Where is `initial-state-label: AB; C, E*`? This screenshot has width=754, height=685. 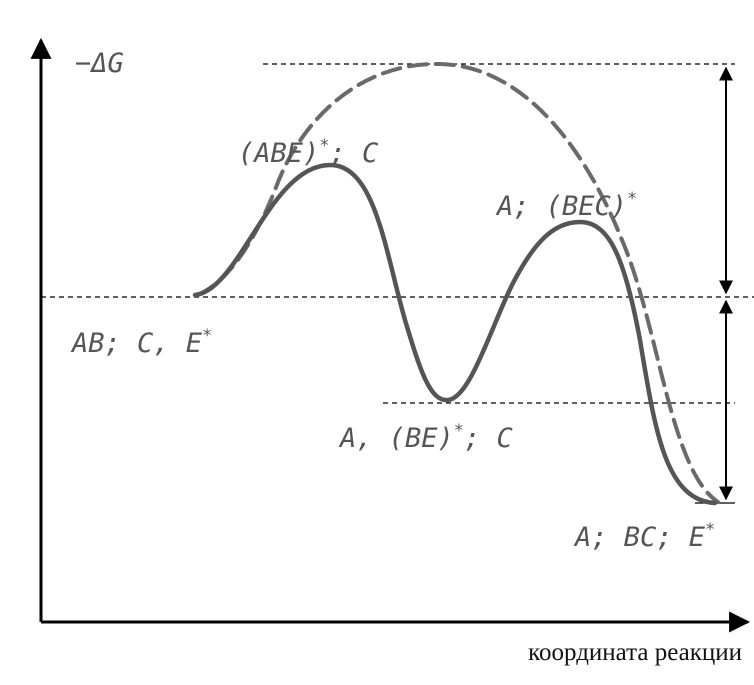
initial-state-label: AB; C, E* is located at coordinates (141, 342).